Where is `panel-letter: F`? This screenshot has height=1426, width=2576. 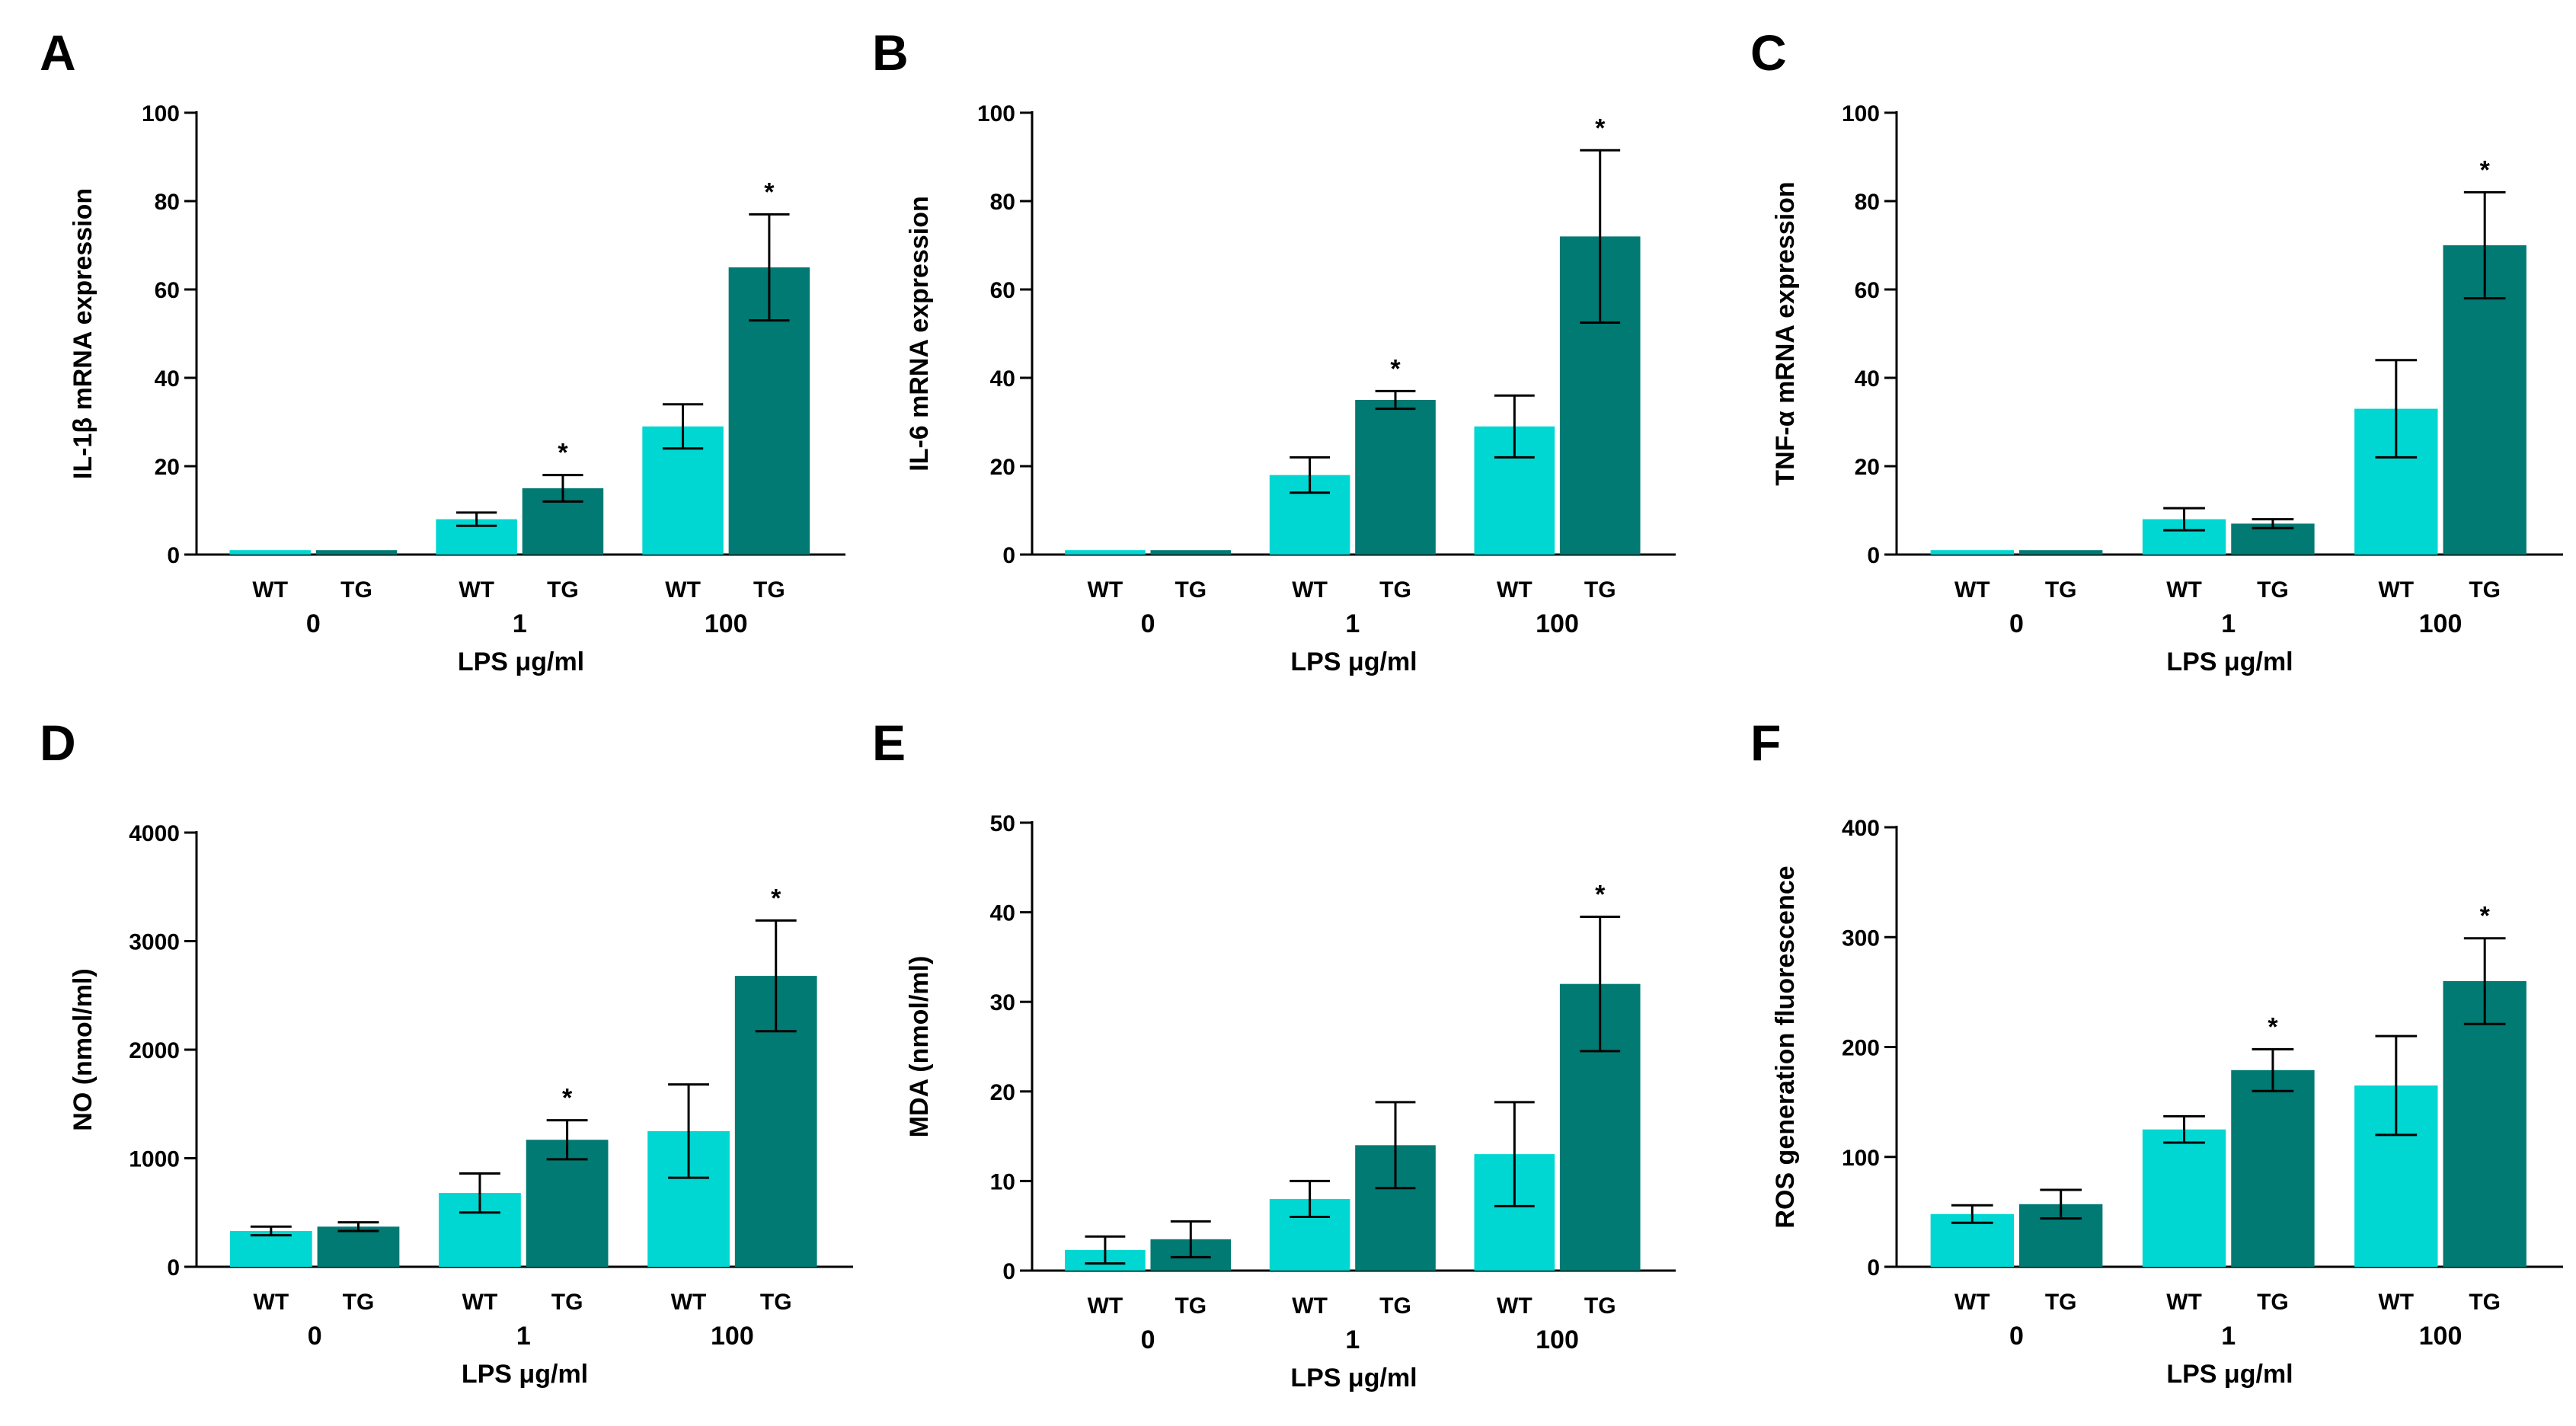
panel-letter: F is located at coordinates (1766, 743).